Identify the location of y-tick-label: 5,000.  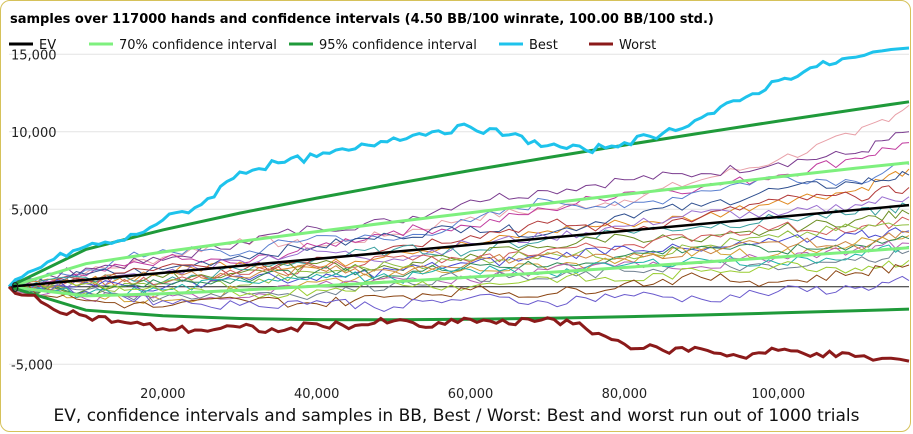
(29, 210).